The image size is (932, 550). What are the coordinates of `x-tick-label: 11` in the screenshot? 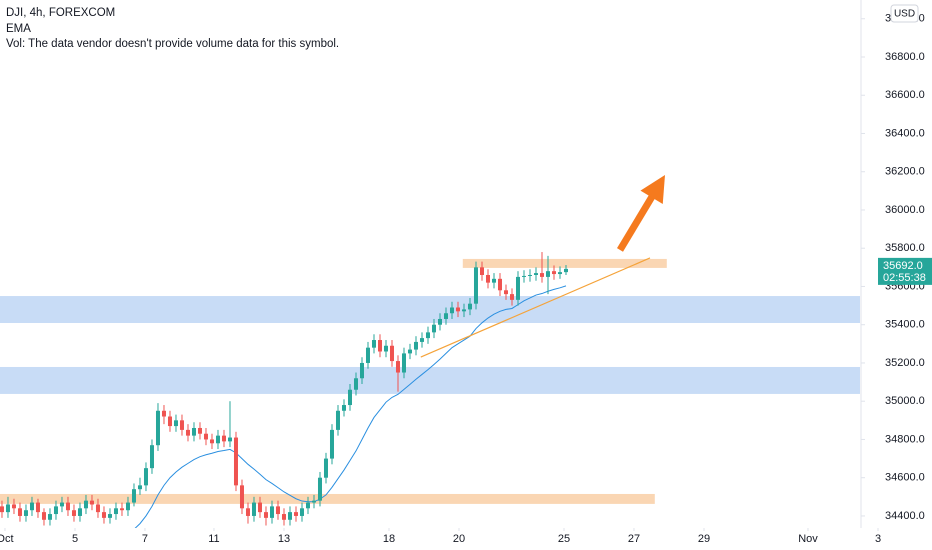 It's located at (213, 539).